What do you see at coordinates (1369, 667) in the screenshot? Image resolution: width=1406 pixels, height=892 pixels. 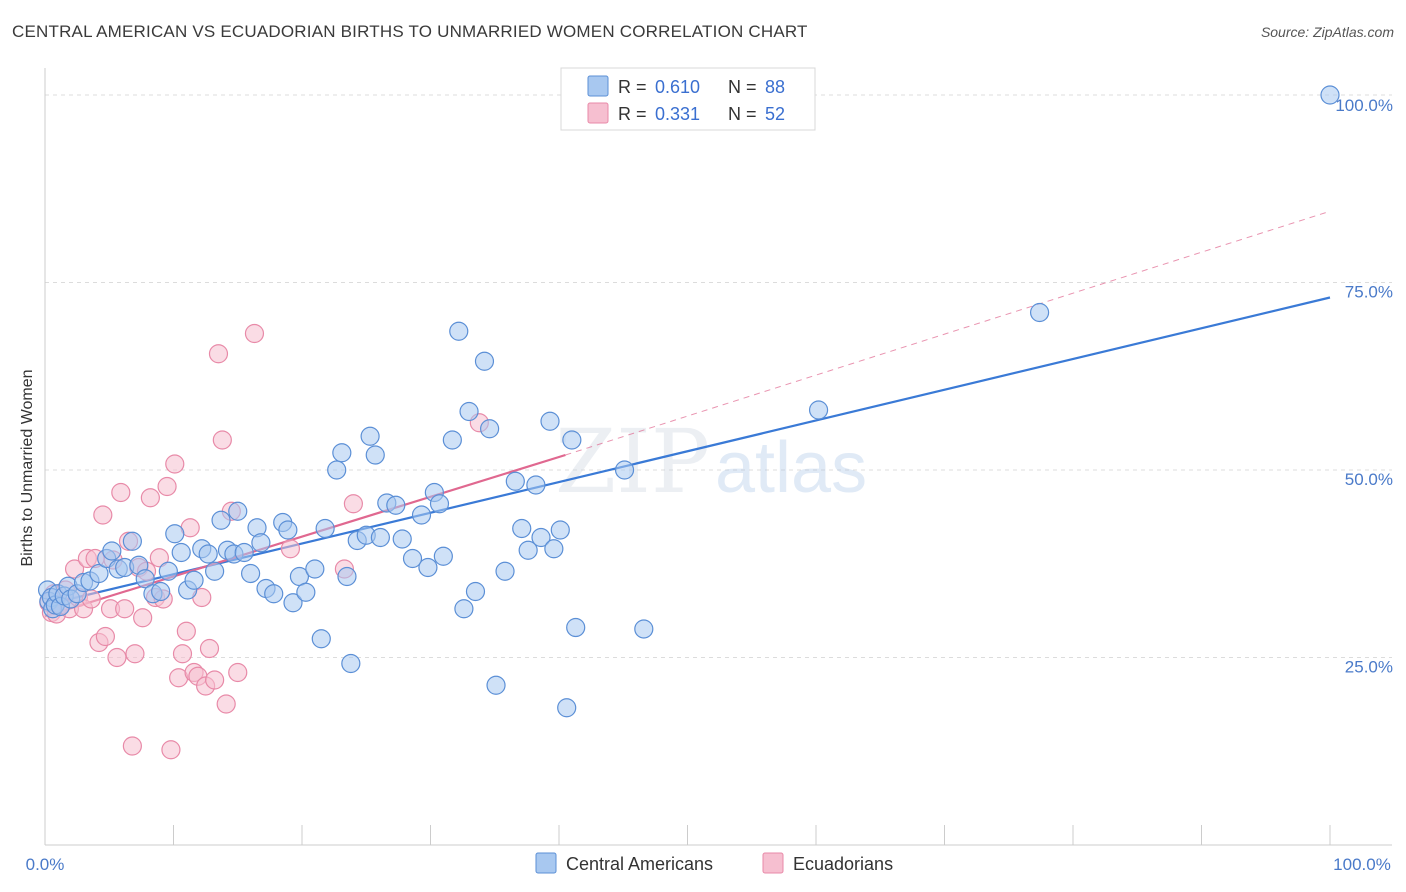 I see `y-tick-label-25: 25.0%` at bounding box center [1369, 667].